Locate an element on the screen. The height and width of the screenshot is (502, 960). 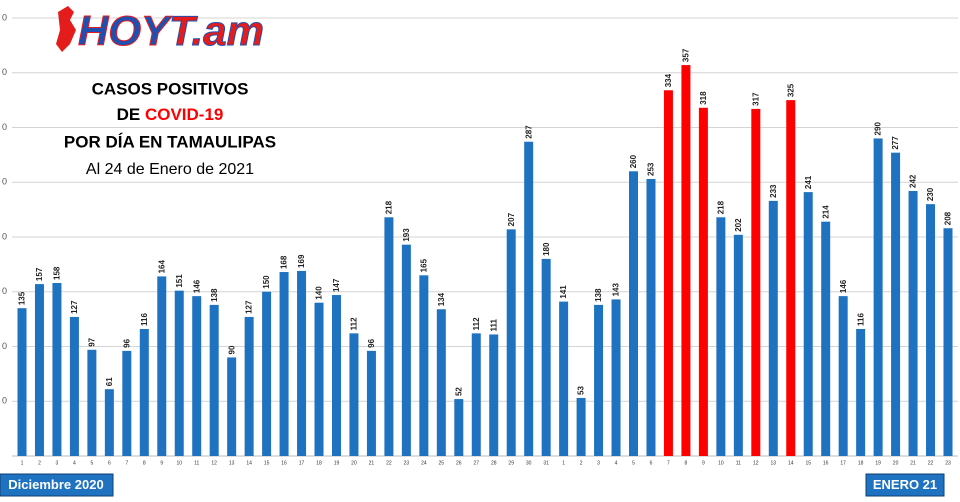
value-label: 97 is located at coordinates (91, 341).